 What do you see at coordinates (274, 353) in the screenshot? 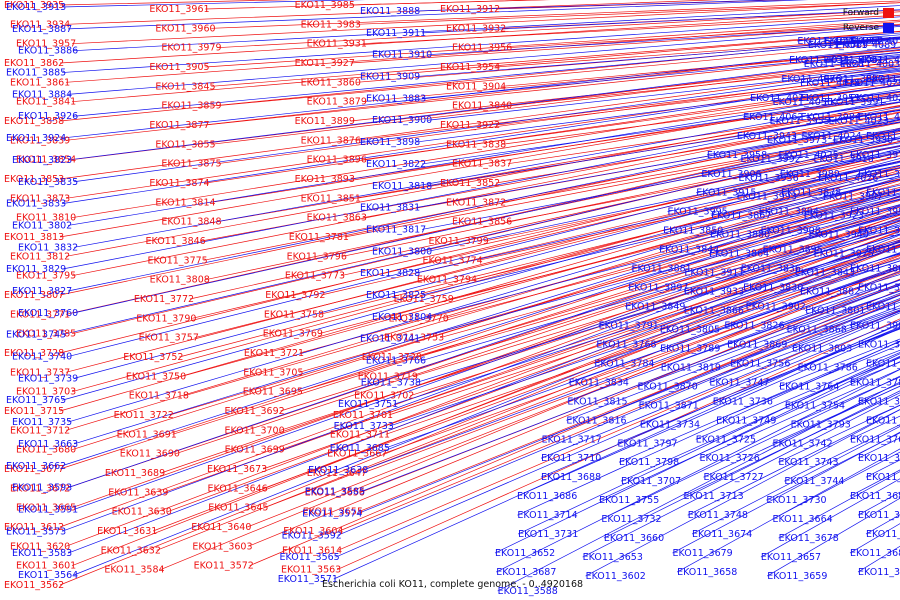
I see `forward-gene-label: EKO11_3721` at bounding box center [274, 353].